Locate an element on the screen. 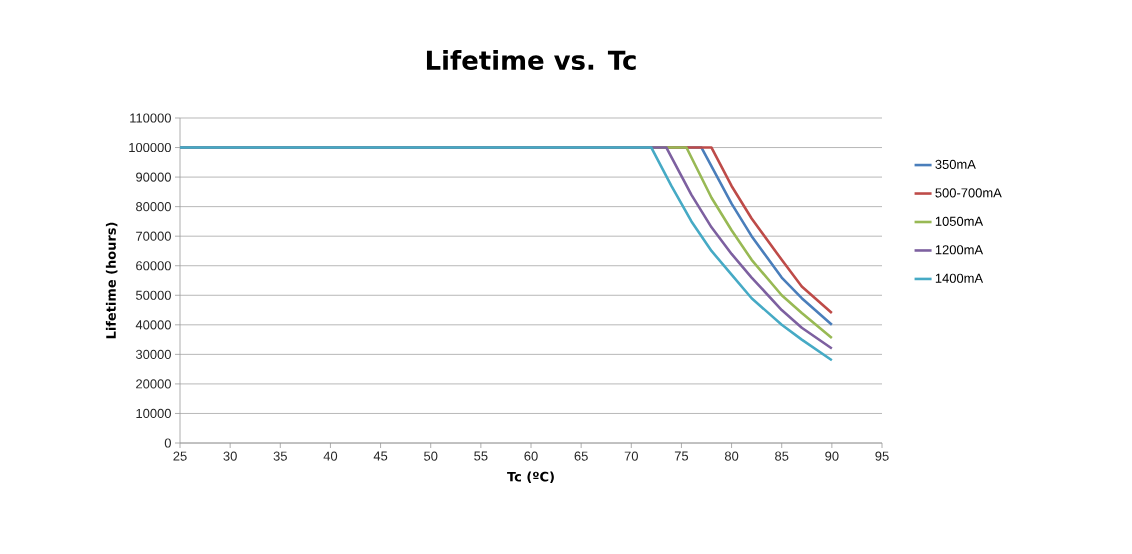 This screenshot has height=554, width=1132. x-tick-label: 65 is located at coordinates (581, 456).